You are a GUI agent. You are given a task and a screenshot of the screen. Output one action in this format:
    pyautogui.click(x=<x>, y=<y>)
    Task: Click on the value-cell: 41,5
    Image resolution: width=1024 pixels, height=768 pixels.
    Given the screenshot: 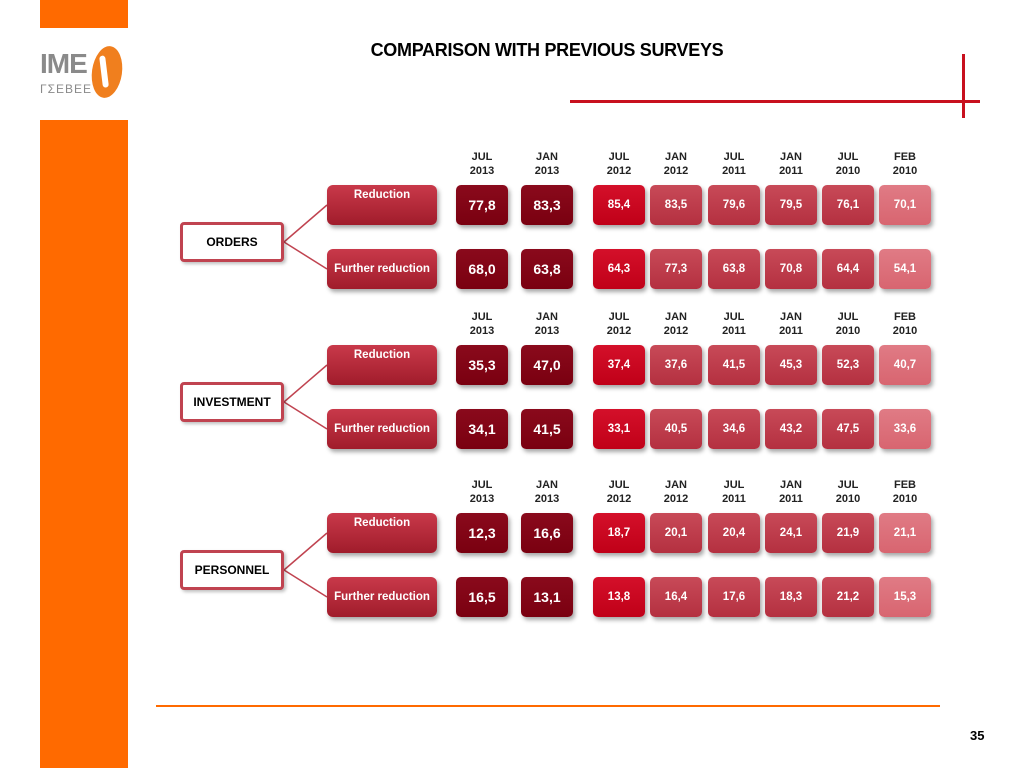 What is the action you would take?
    pyautogui.click(x=734, y=365)
    